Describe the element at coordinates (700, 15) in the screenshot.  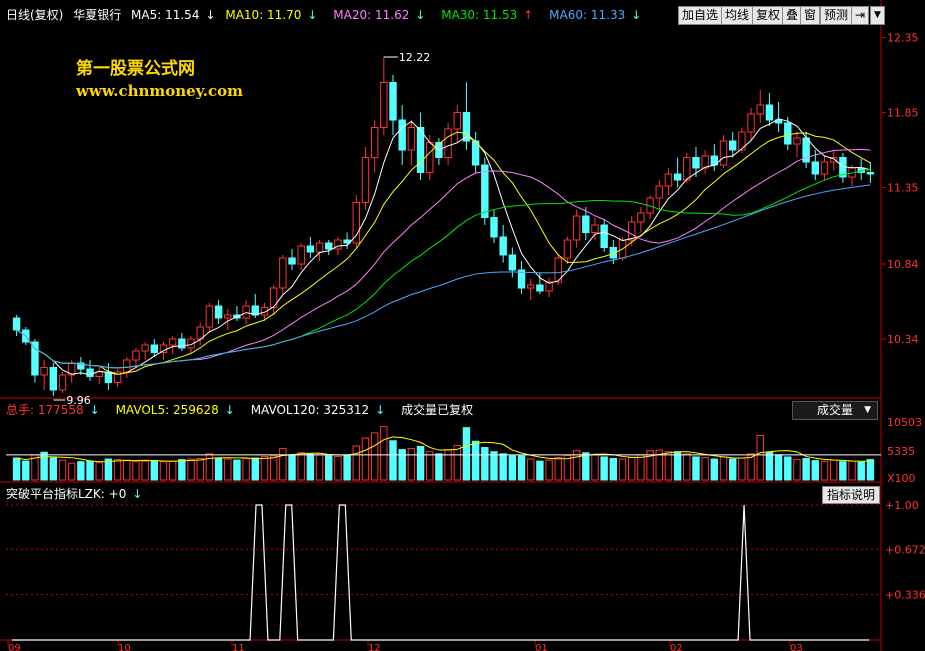
I see `toolbar-button-0: 加自选` at that location.